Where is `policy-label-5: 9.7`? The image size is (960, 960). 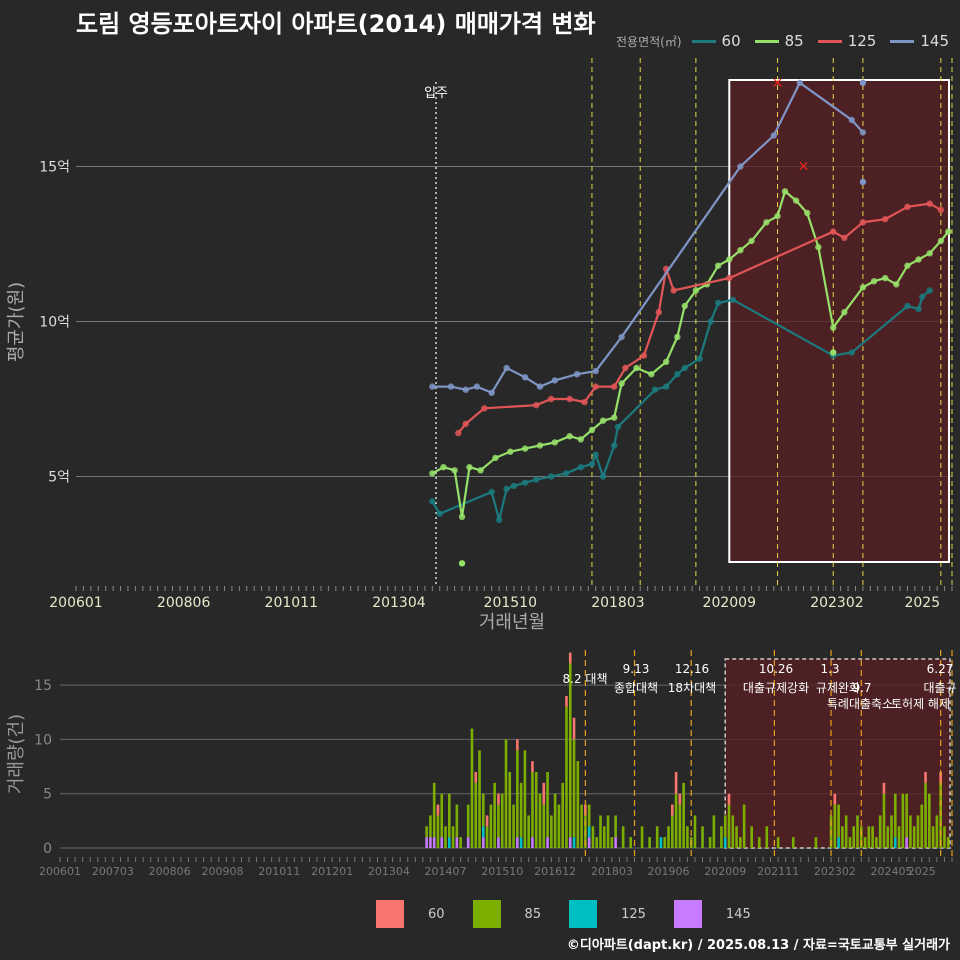 policy-label-5: 9.7 is located at coordinates (861, 688).